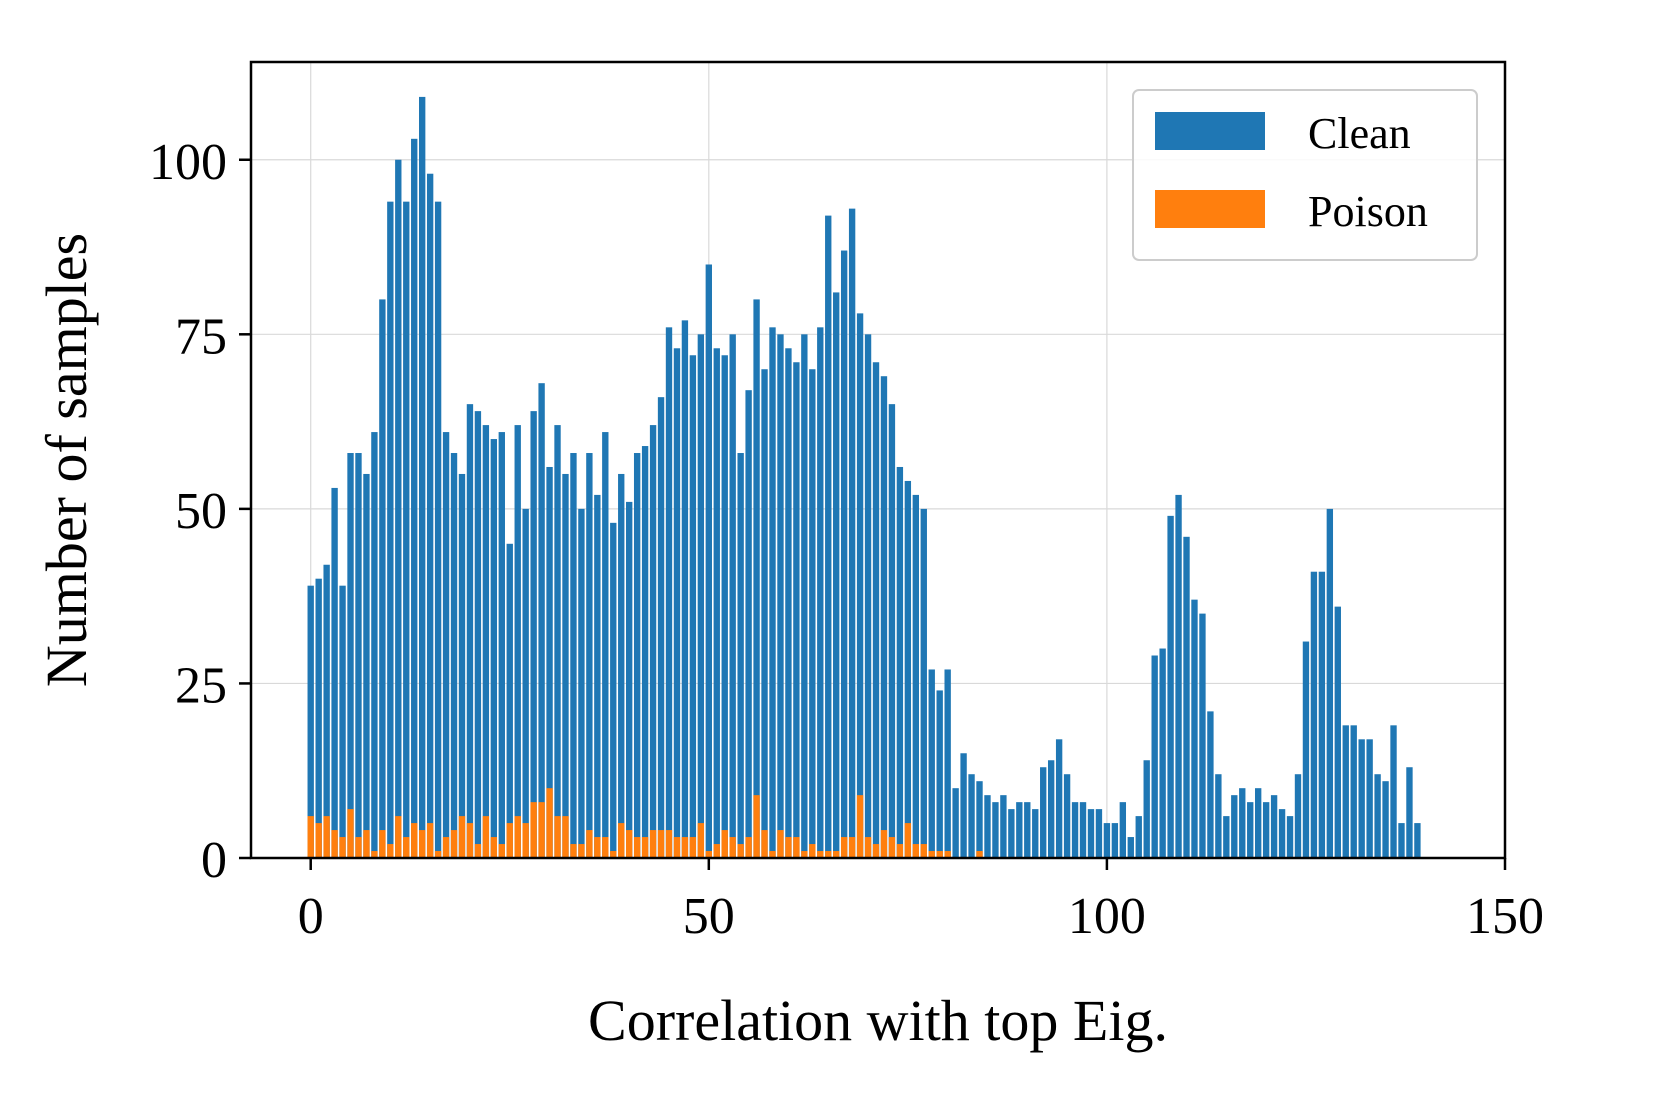  What do you see at coordinates (709, 916) in the screenshot?
I see `x-tick-label: 50` at bounding box center [709, 916].